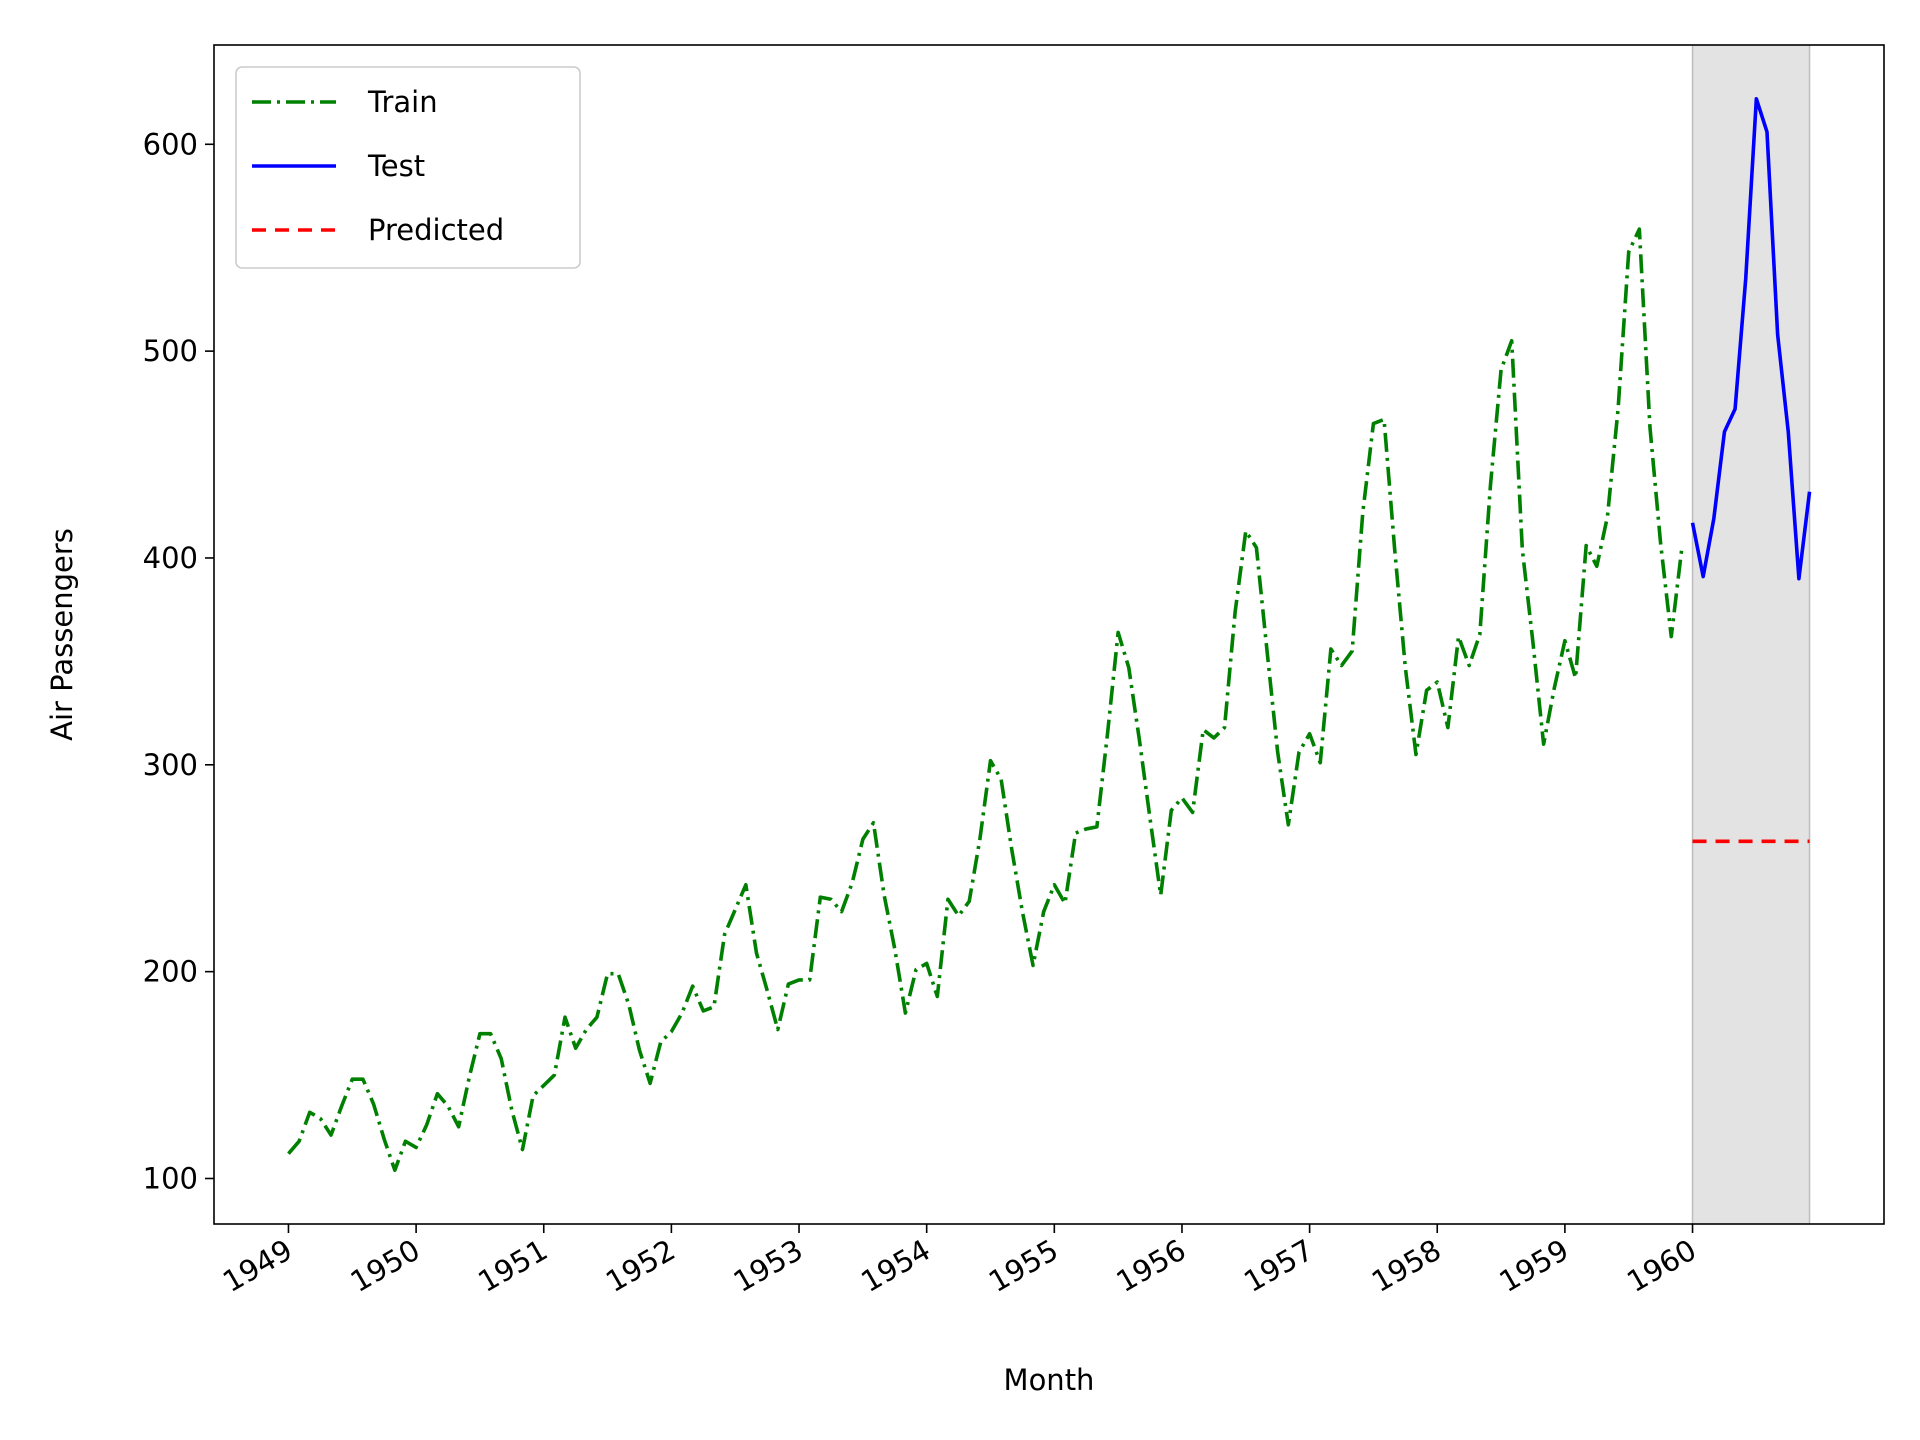 The image size is (1920, 1440). What do you see at coordinates (62, 634) in the screenshot?
I see `y-axis-label: Air Passengers` at bounding box center [62, 634].